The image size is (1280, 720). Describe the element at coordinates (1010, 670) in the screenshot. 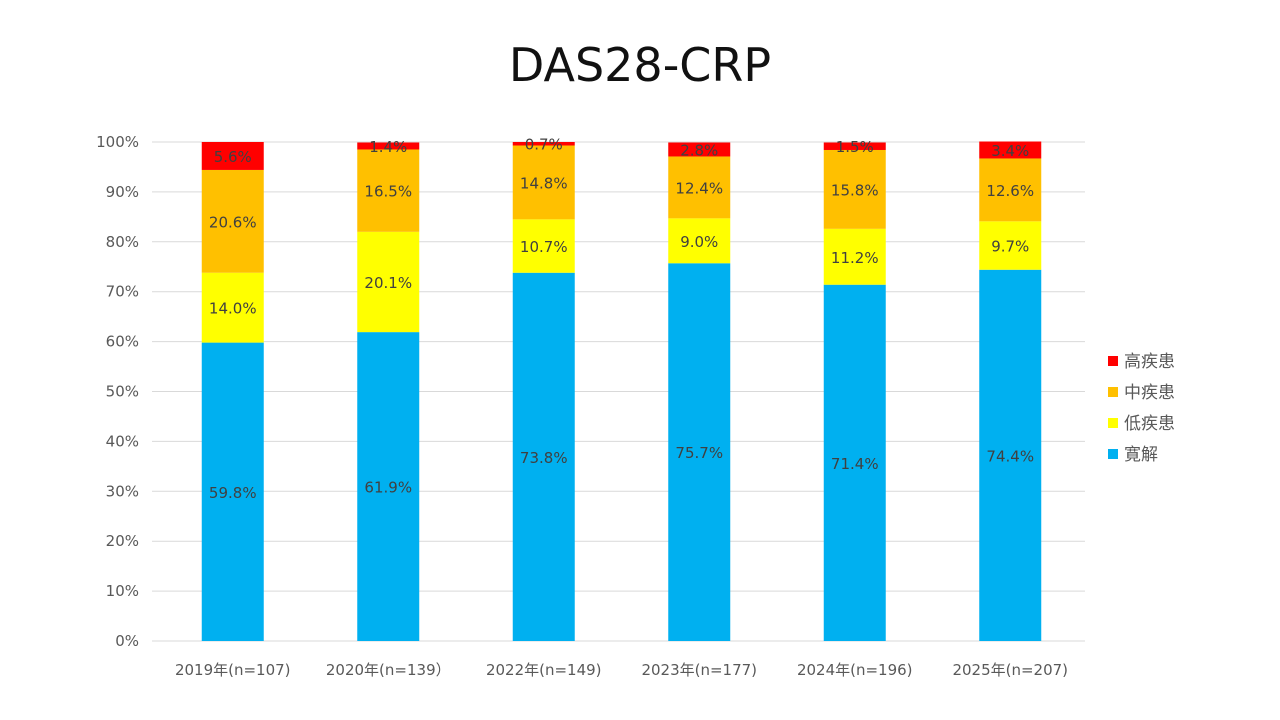

I see `x-tick-label: 2025年(n=207)` at that location.